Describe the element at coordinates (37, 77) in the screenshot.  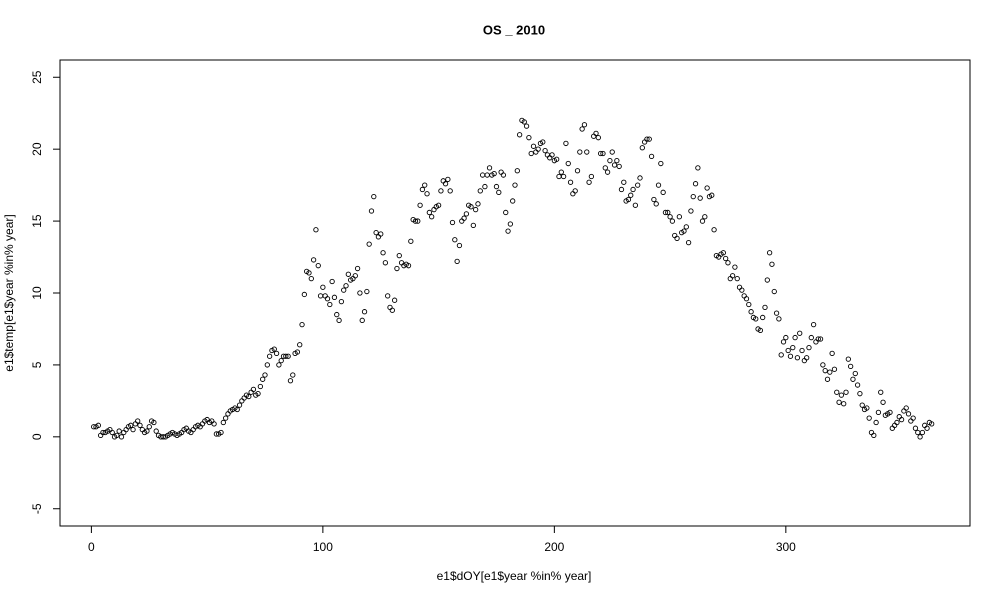
I see `y-tick-label: 25` at that location.